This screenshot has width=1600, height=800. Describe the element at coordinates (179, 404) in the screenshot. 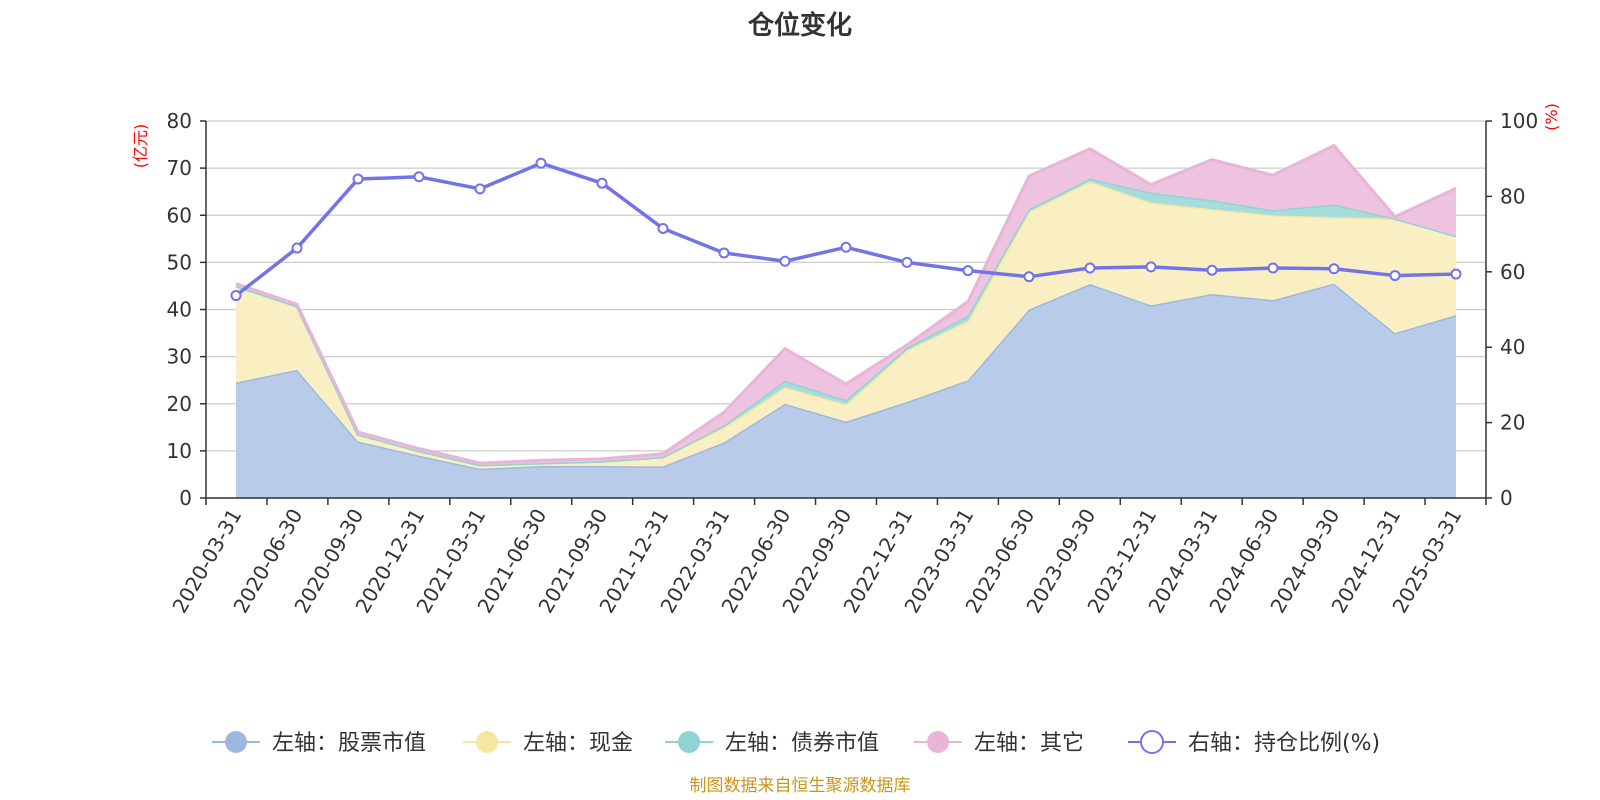

I see `left-tick-label: 20` at that location.